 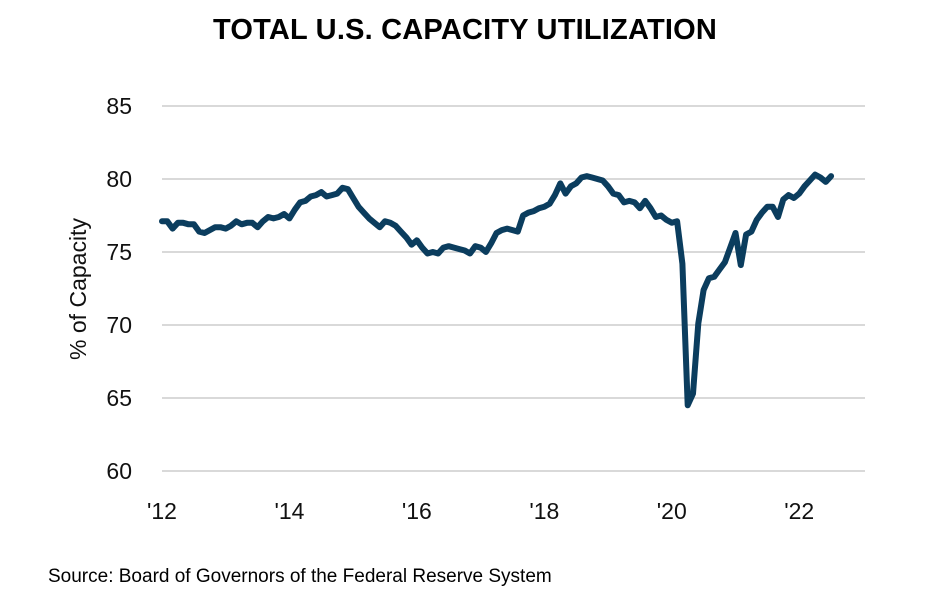 What do you see at coordinates (417, 511) in the screenshot?
I see `x-tick-label: '16` at bounding box center [417, 511].